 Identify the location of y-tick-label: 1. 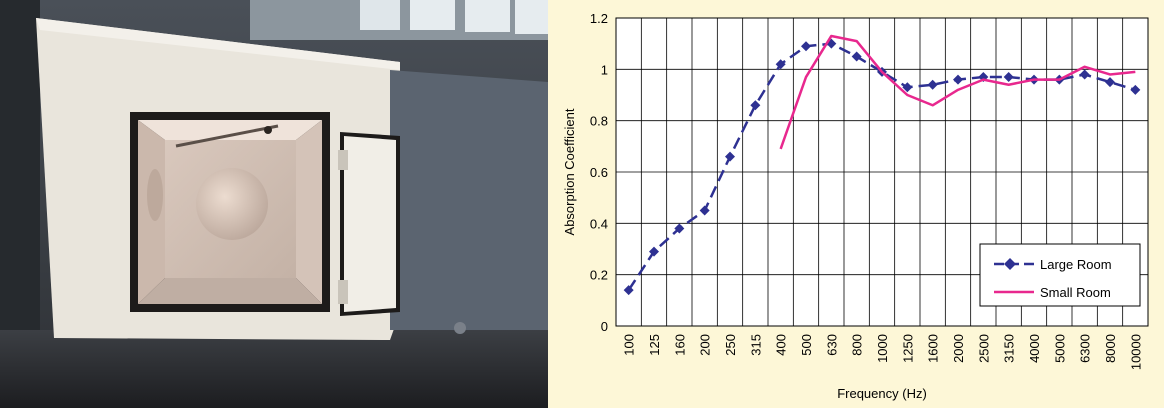
(604, 69).